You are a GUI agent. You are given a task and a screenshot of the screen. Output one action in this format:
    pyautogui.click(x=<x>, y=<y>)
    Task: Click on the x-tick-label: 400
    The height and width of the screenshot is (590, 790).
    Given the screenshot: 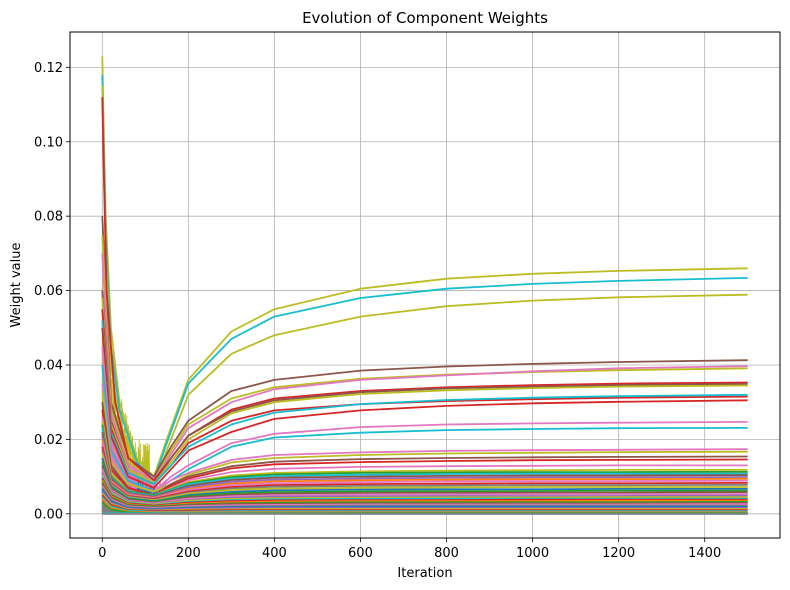 What is the action you would take?
    pyautogui.click(x=274, y=553)
    